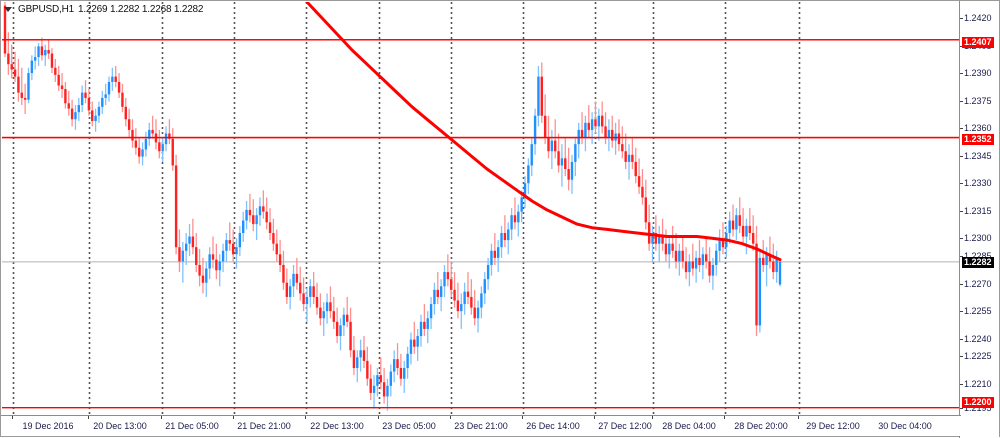 Image resolution: width=1000 pixels, height=438 pixels. What do you see at coordinates (978, 262) in the screenshot?
I see `current-price-badge: 1.2282` at bounding box center [978, 262].